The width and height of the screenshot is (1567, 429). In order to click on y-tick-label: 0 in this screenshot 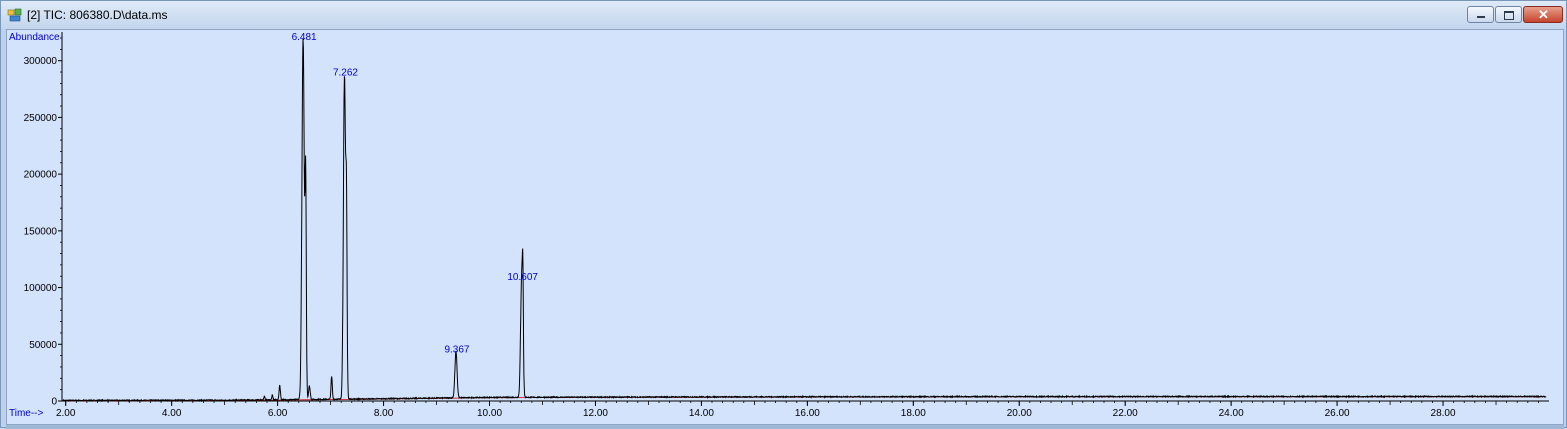, I will do `click(54, 402)`.